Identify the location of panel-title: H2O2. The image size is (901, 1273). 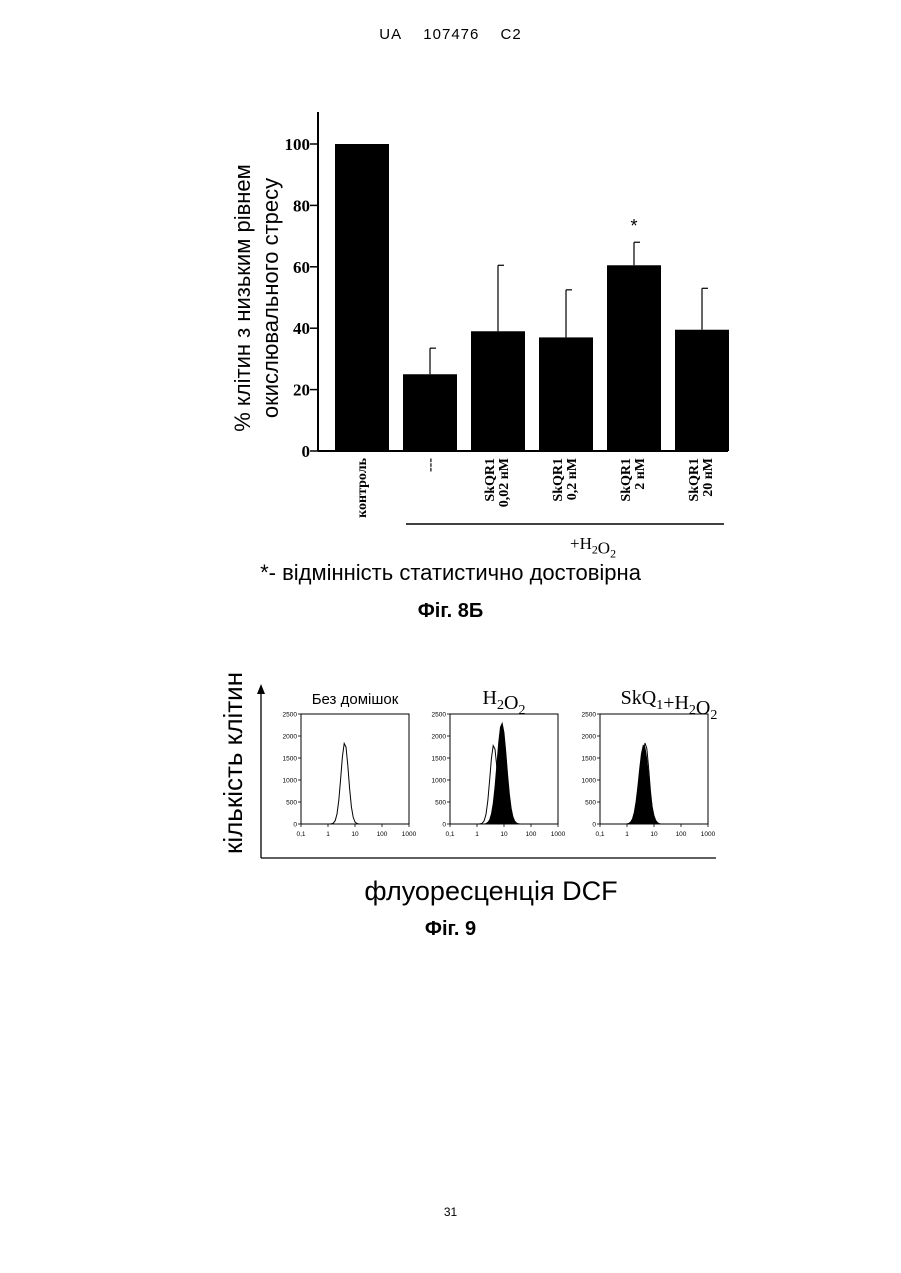
(504, 702).